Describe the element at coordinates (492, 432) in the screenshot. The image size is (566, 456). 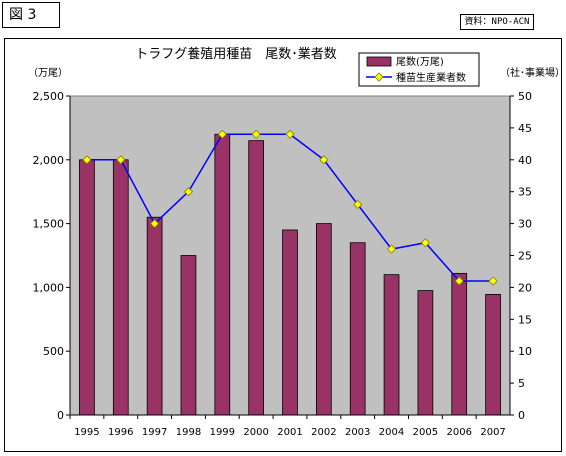
I see `x-tick-label: 2007` at that location.